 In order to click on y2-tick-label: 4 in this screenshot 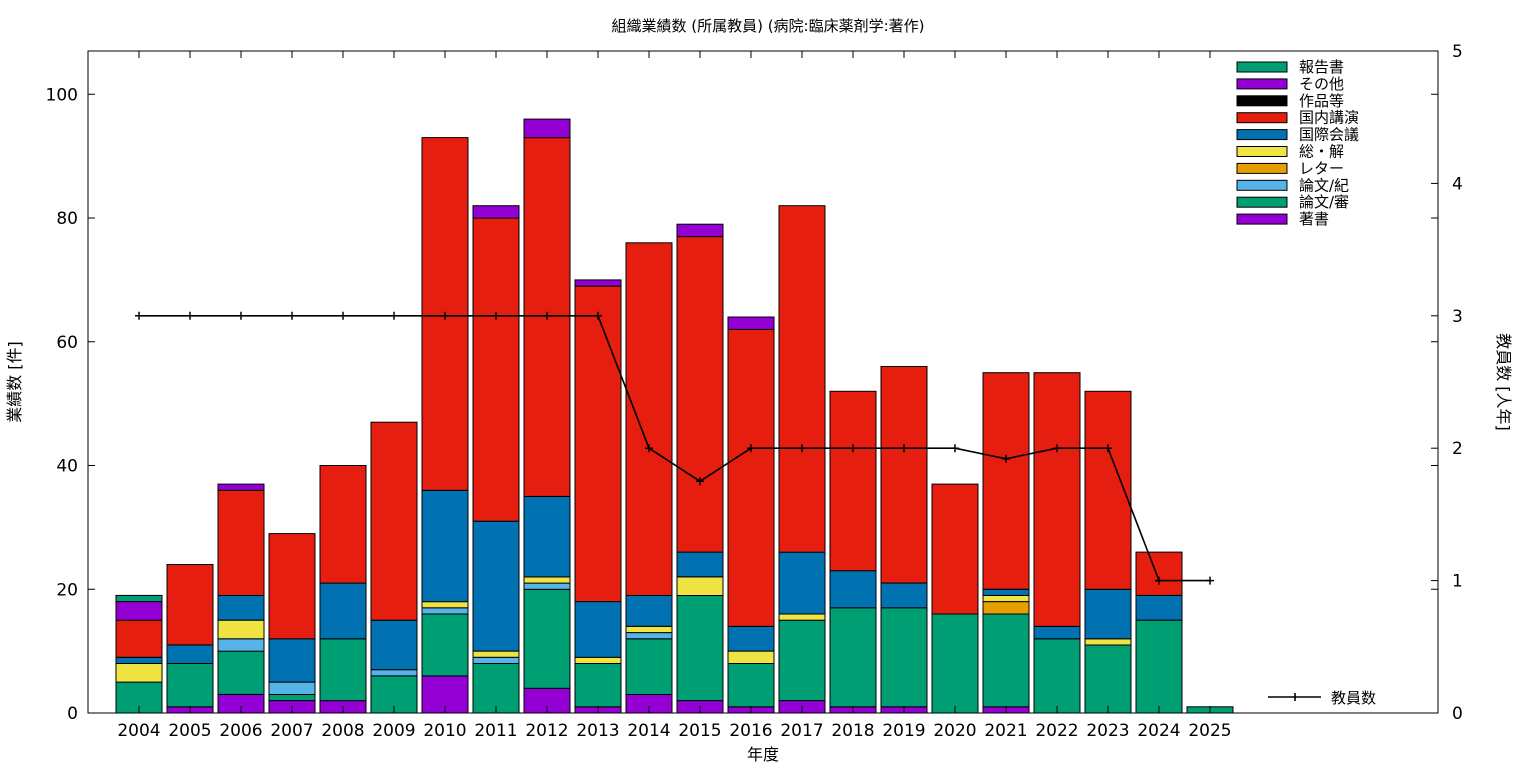, I will do `click(1457, 184)`.